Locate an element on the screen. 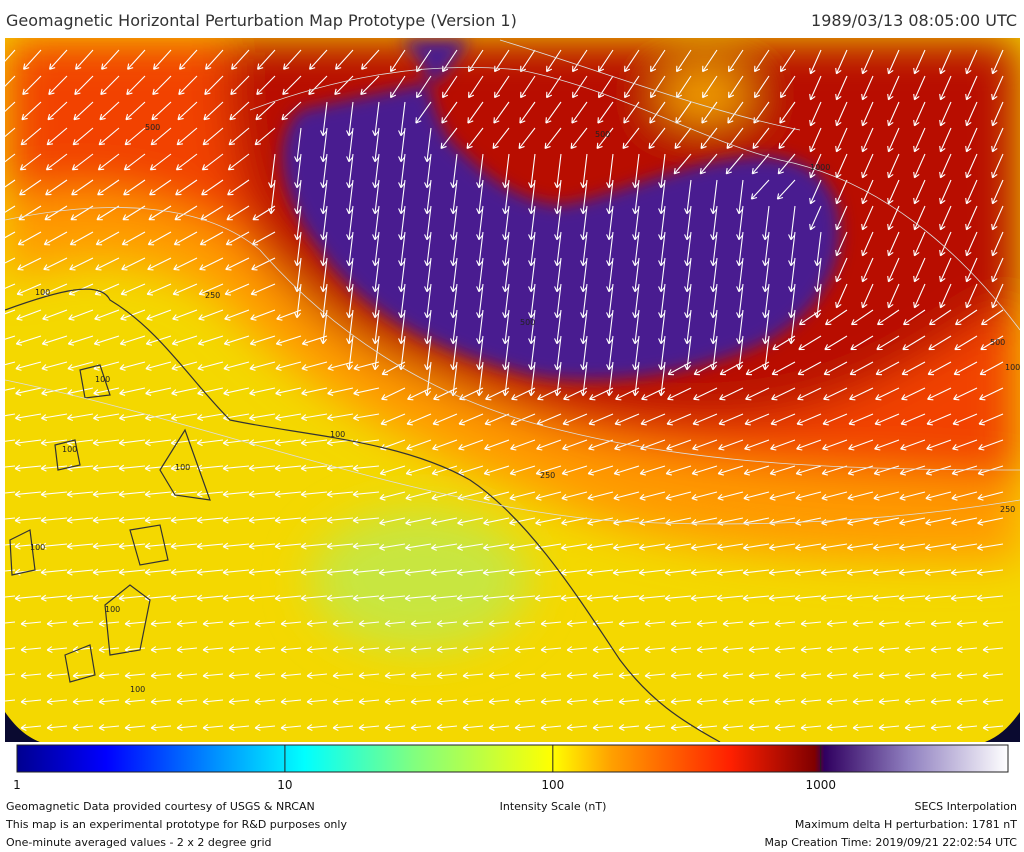 Image resolution: width=1024 pixels, height=852 pixels. contour-label: 100 is located at coordinates (337, 434).